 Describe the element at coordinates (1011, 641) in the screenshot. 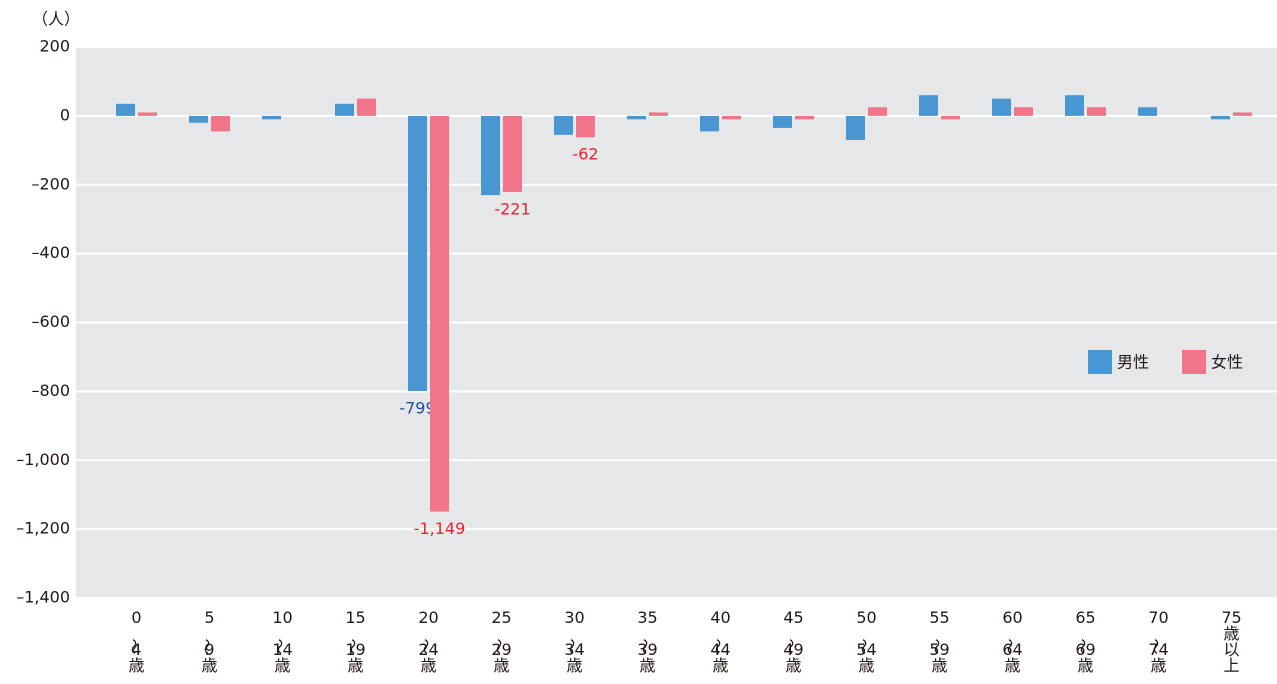

I see `x-tick-label: 60 〜64 歳` at that location.